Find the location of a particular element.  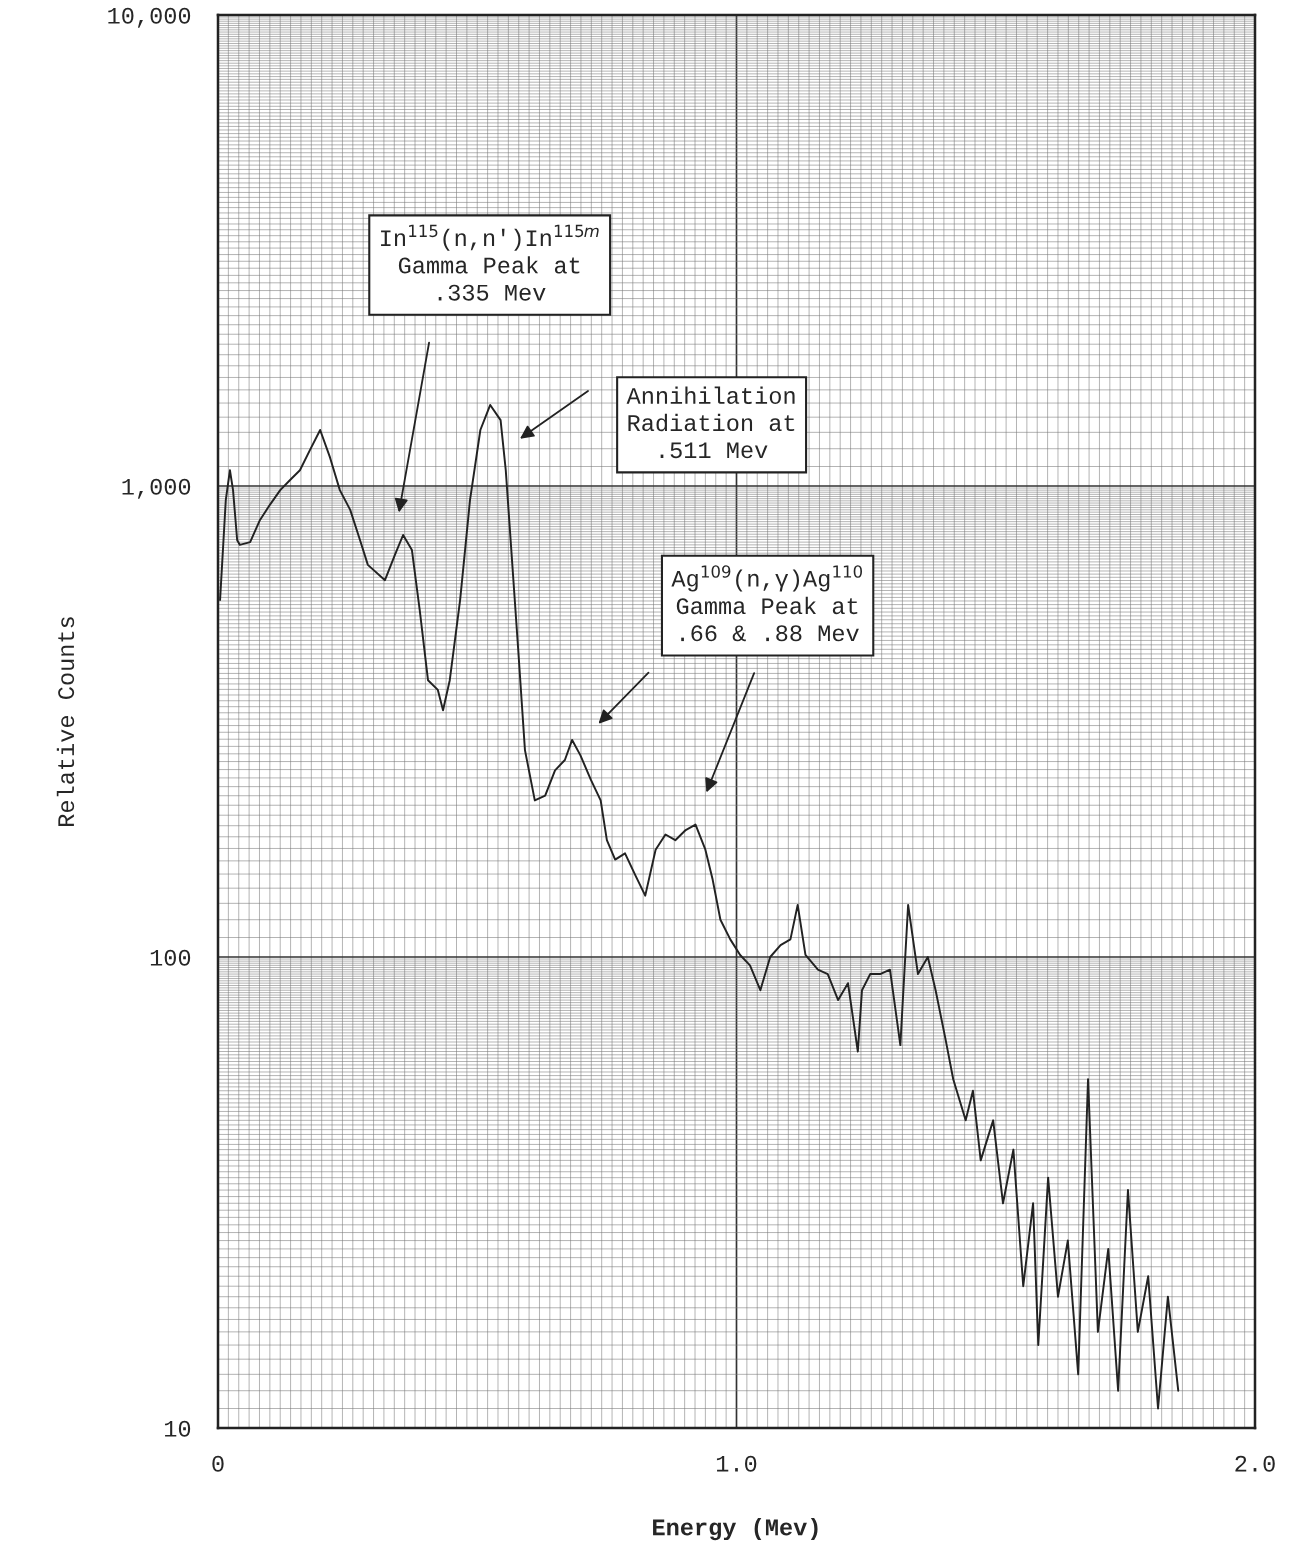

y-tick-label: 10 is located at coordinates (177, 1428).